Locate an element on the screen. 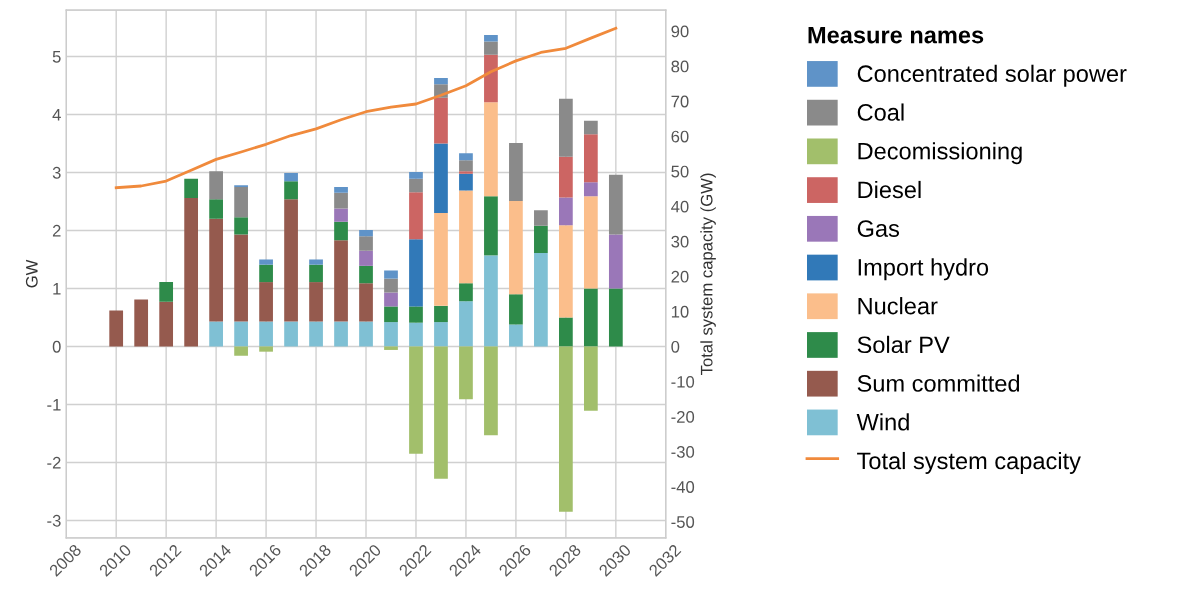 This screenshot has height=593, width=1204. y2-tick-label: -50 is located at coordinates (683, 522).